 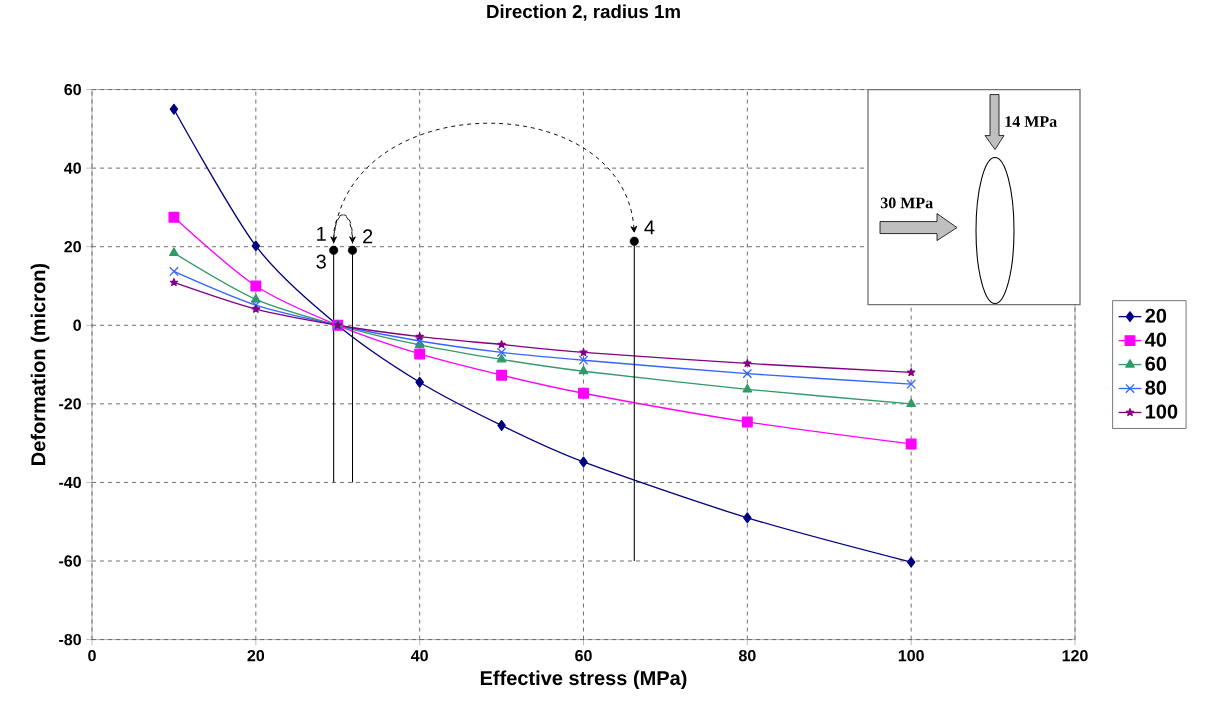 What do you see at coordinates (72, 168) in the screenshot?
I see `y-tick-label: 40` at bounding box center [72, 168].